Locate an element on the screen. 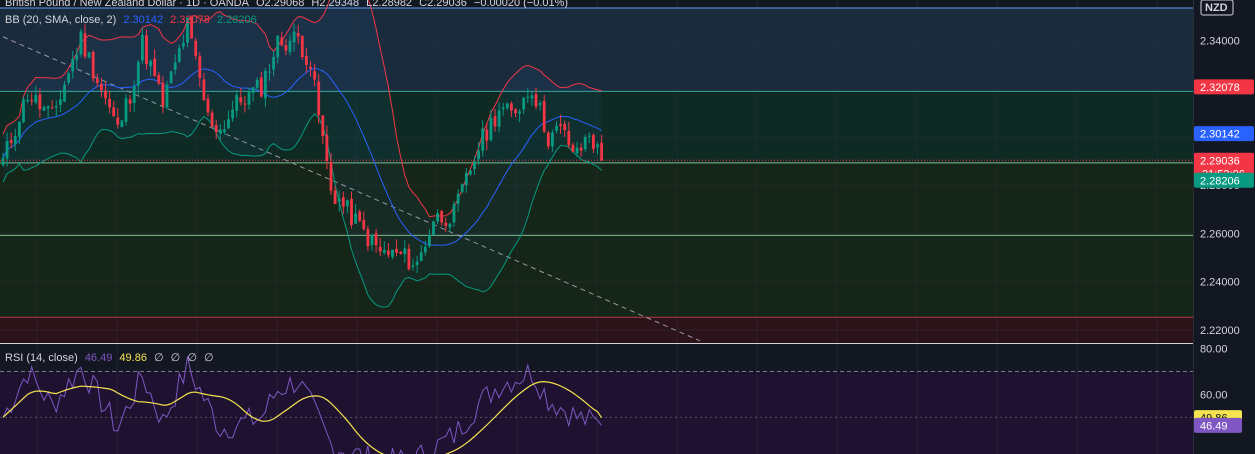 This screenshot has height=454, width=1255. bb-lower-label-box is located at coordinates (1224, 180).